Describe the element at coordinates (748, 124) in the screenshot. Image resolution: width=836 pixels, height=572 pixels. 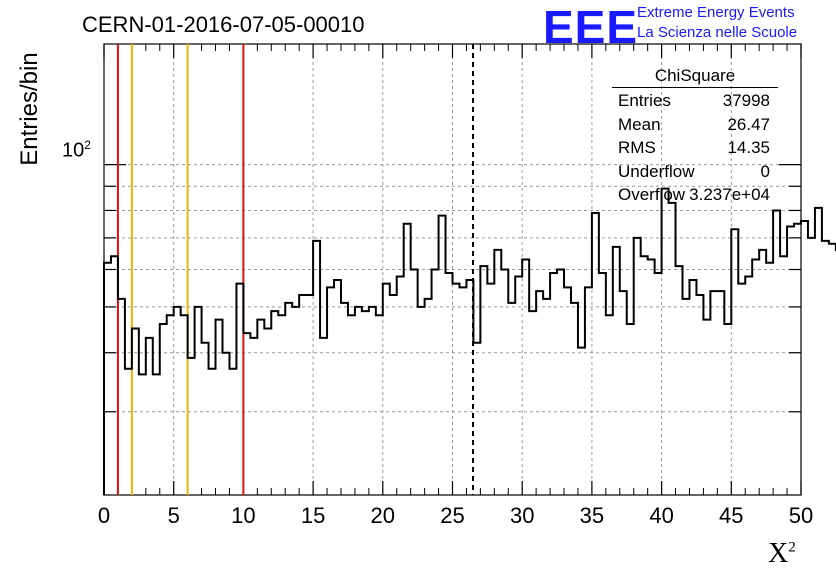
I see `stats-value: 26.47` at that location.